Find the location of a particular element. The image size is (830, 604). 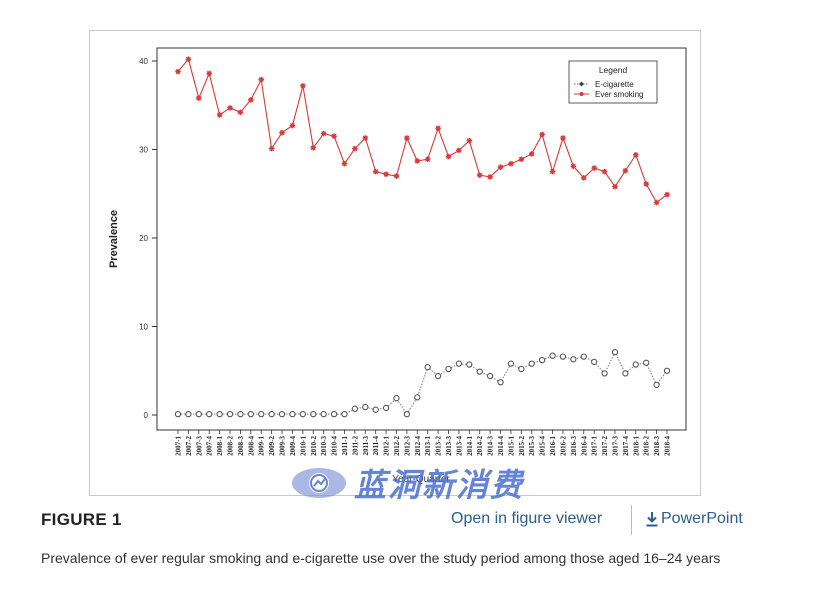

download-icon is located at coordinates (652, 519).